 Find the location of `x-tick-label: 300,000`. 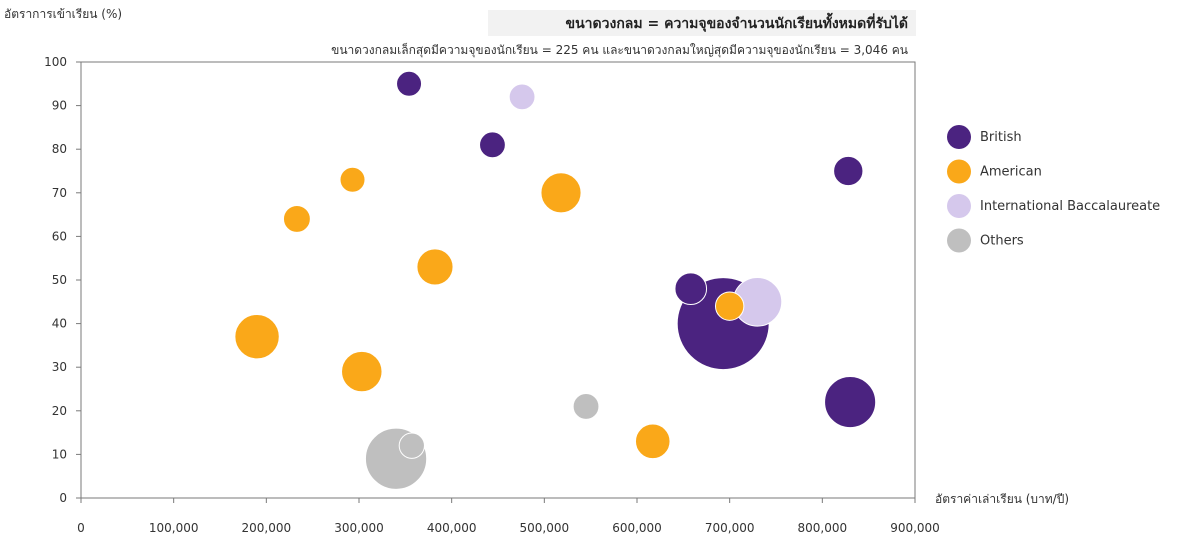

x-tick-label: 300,000 is located at coordinates (359, 528).